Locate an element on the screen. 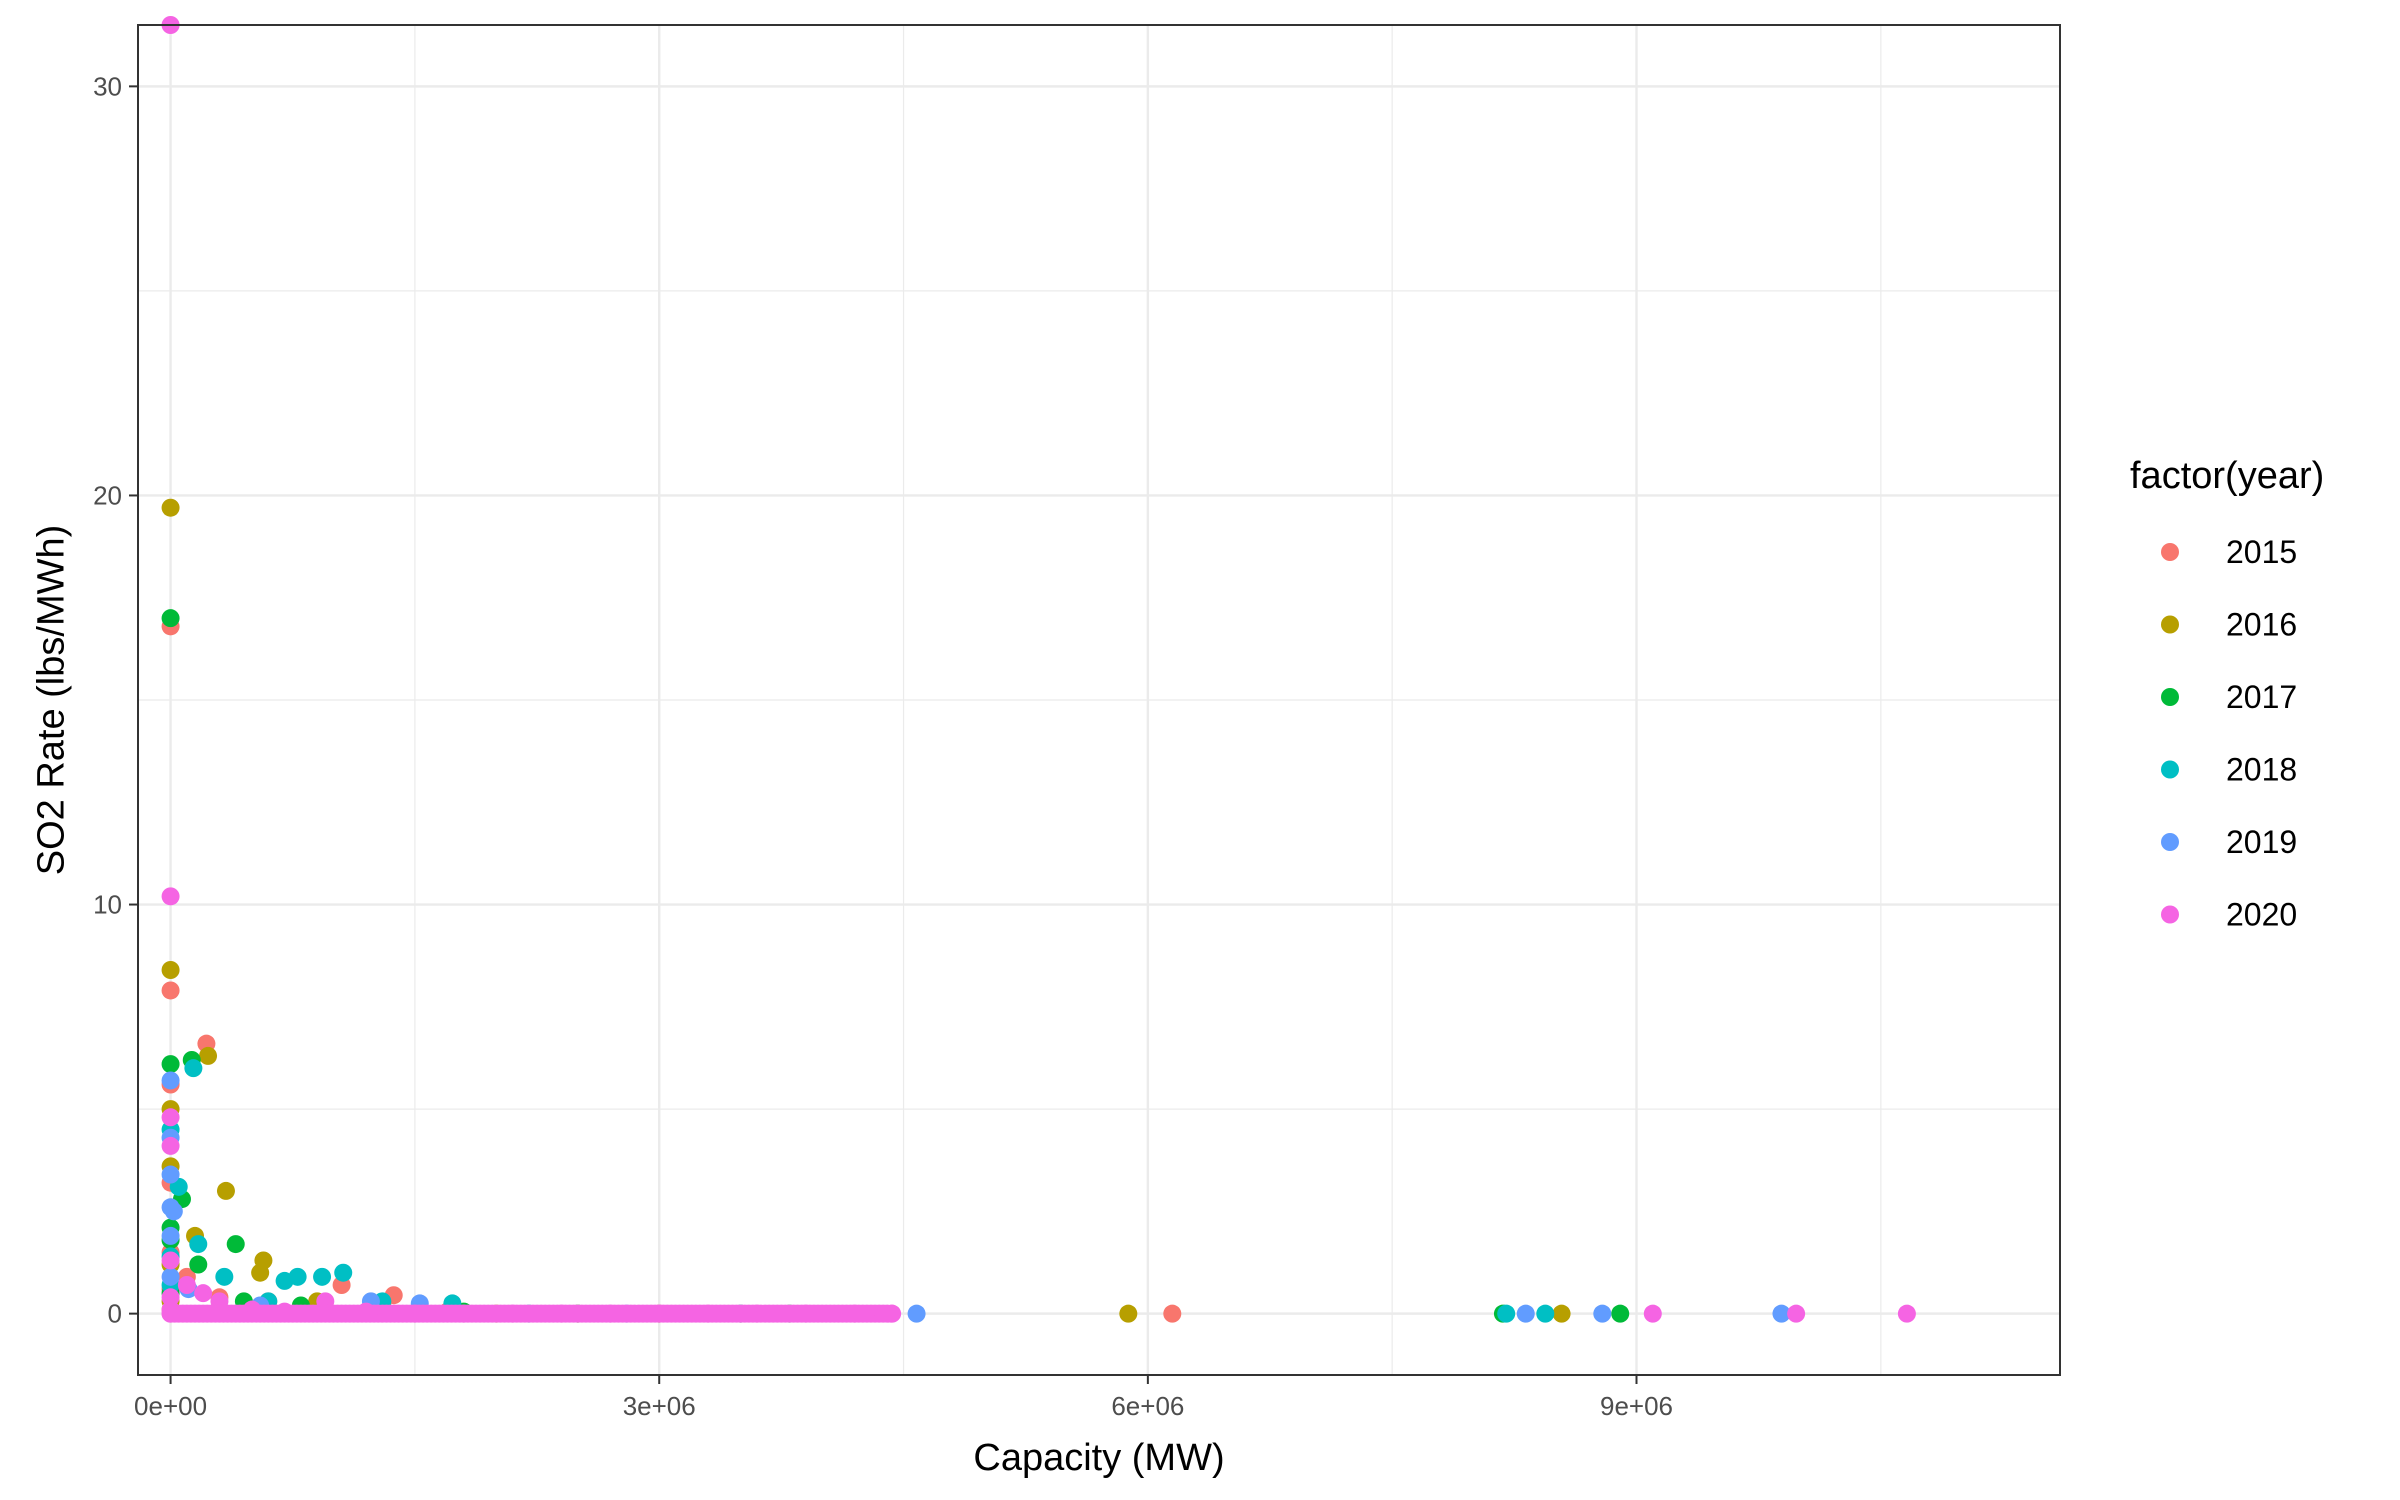  legend-label: 2020 is located at coordinates (2261, 915).